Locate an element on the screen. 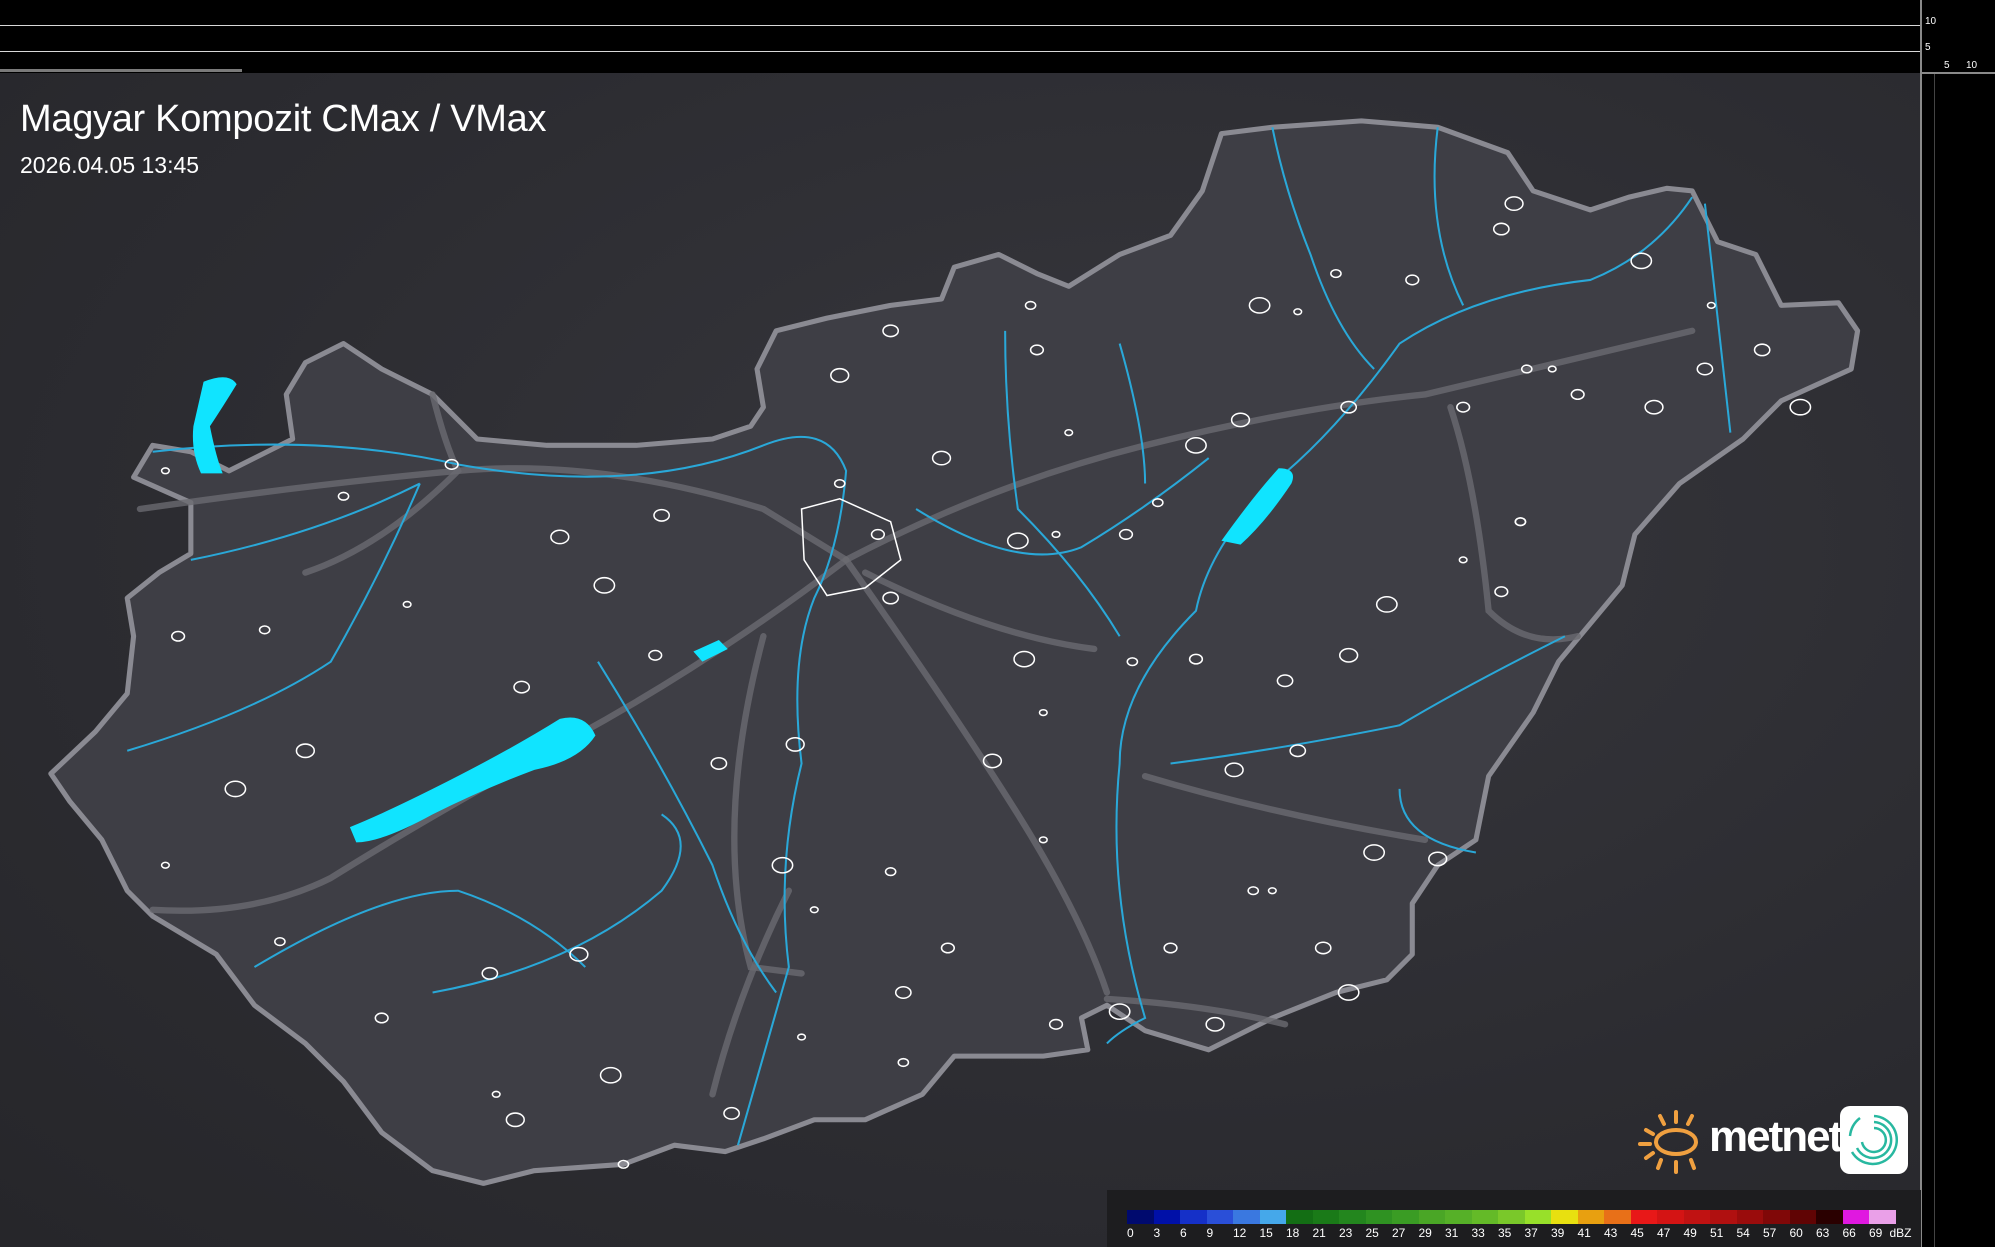  scroll-indicator is located at coordinates (121, 70).